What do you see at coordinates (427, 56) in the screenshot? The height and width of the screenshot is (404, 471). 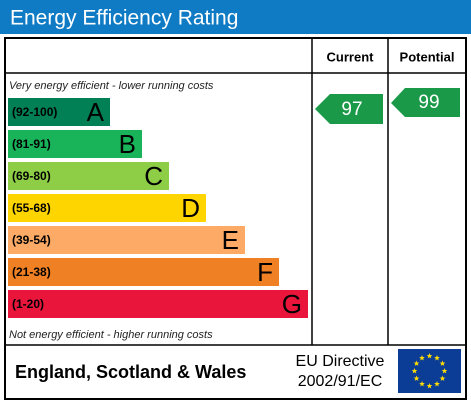 I see `header-potential: Potential` at bounding box center [427, 56].